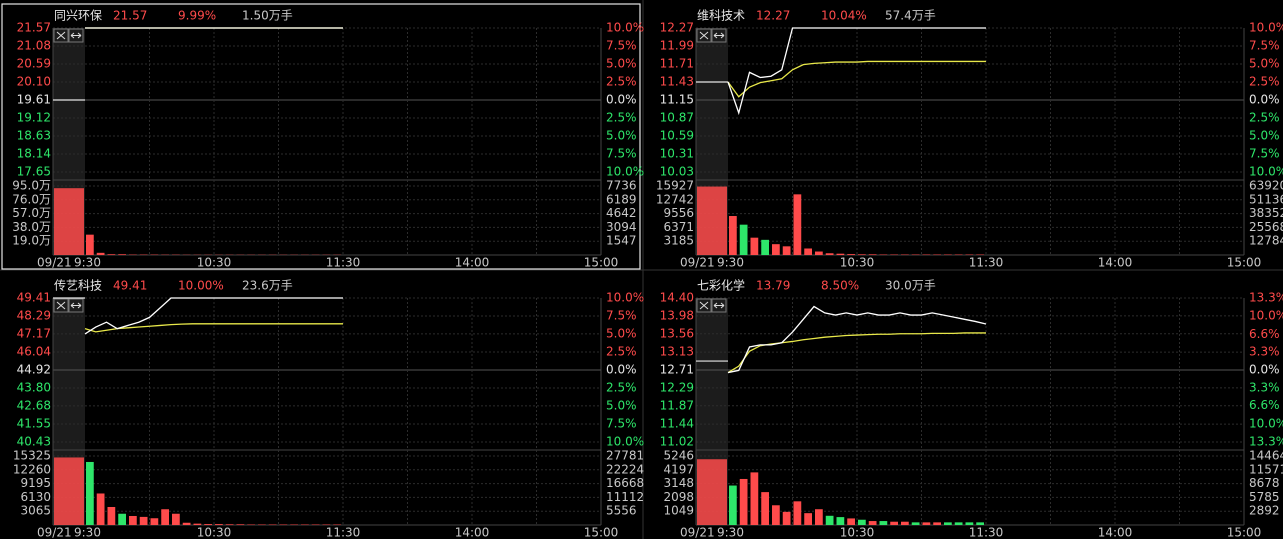 The width and height of the screenshot is (1283, 539). I want to click on price-tick-label: 13.56, so click(677, 333).